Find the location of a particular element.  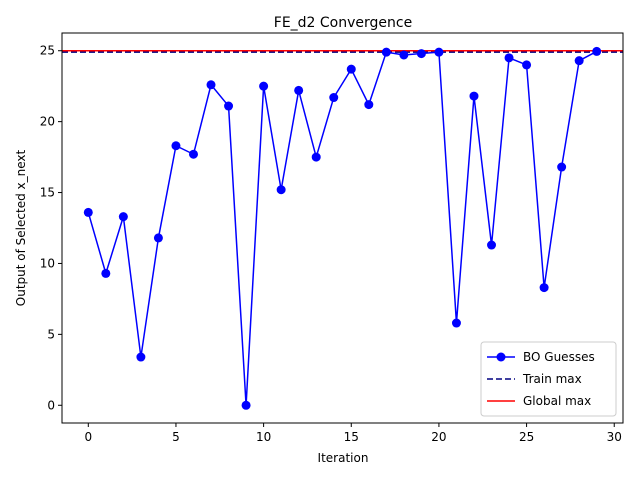

y-tick-label: 25 is located at coordinates (47, 51).